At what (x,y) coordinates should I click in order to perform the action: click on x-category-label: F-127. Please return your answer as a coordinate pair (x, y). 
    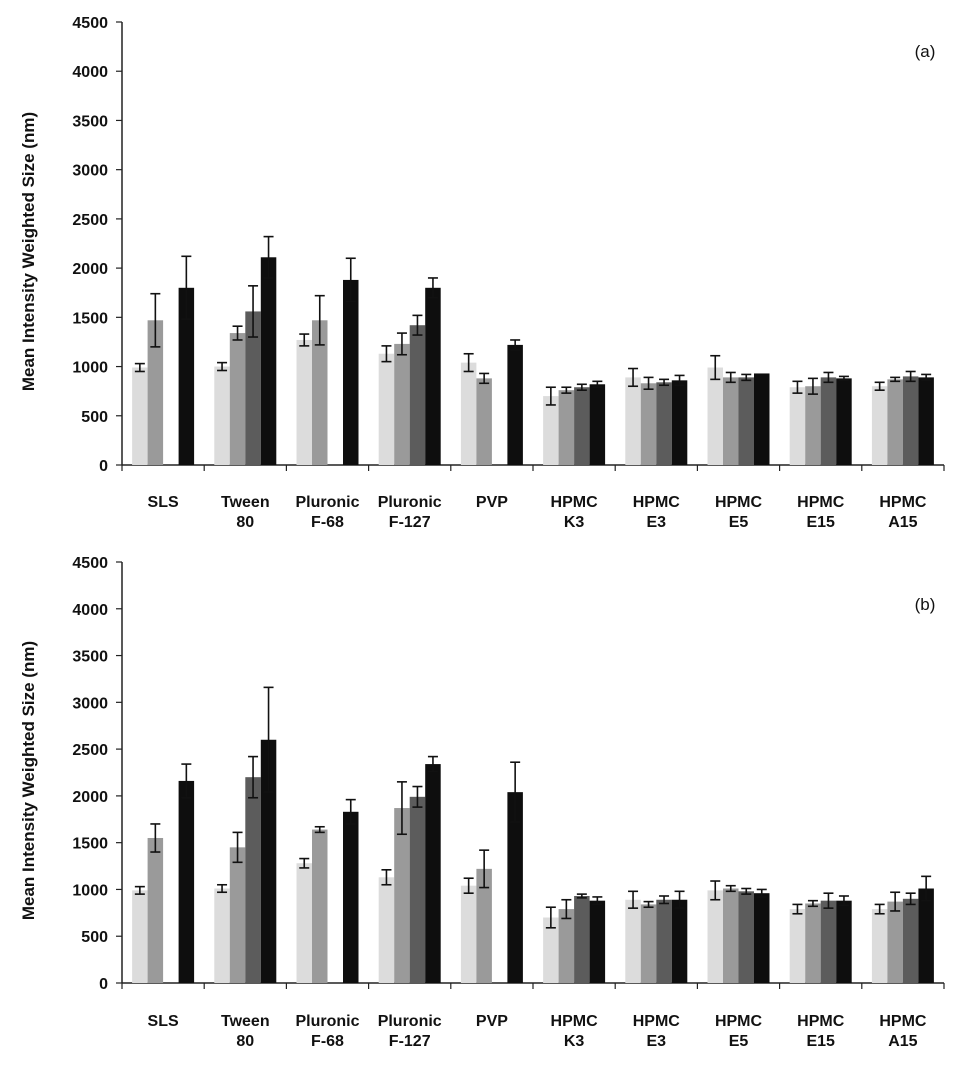
    Looking at the image, I should click on (410, 522).